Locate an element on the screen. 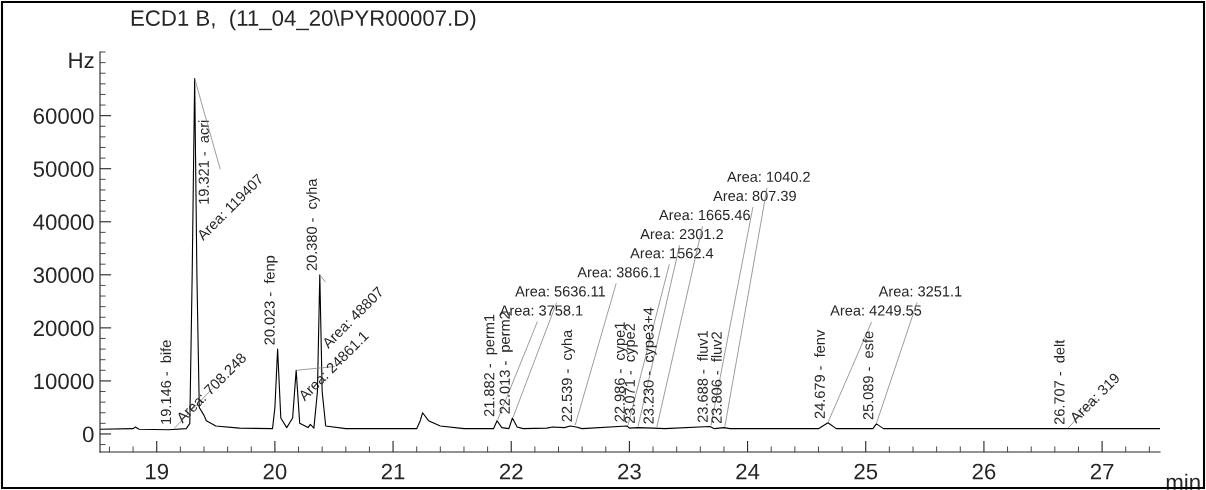  y-tick-label: 10000 is located at coordinates (64, 381).